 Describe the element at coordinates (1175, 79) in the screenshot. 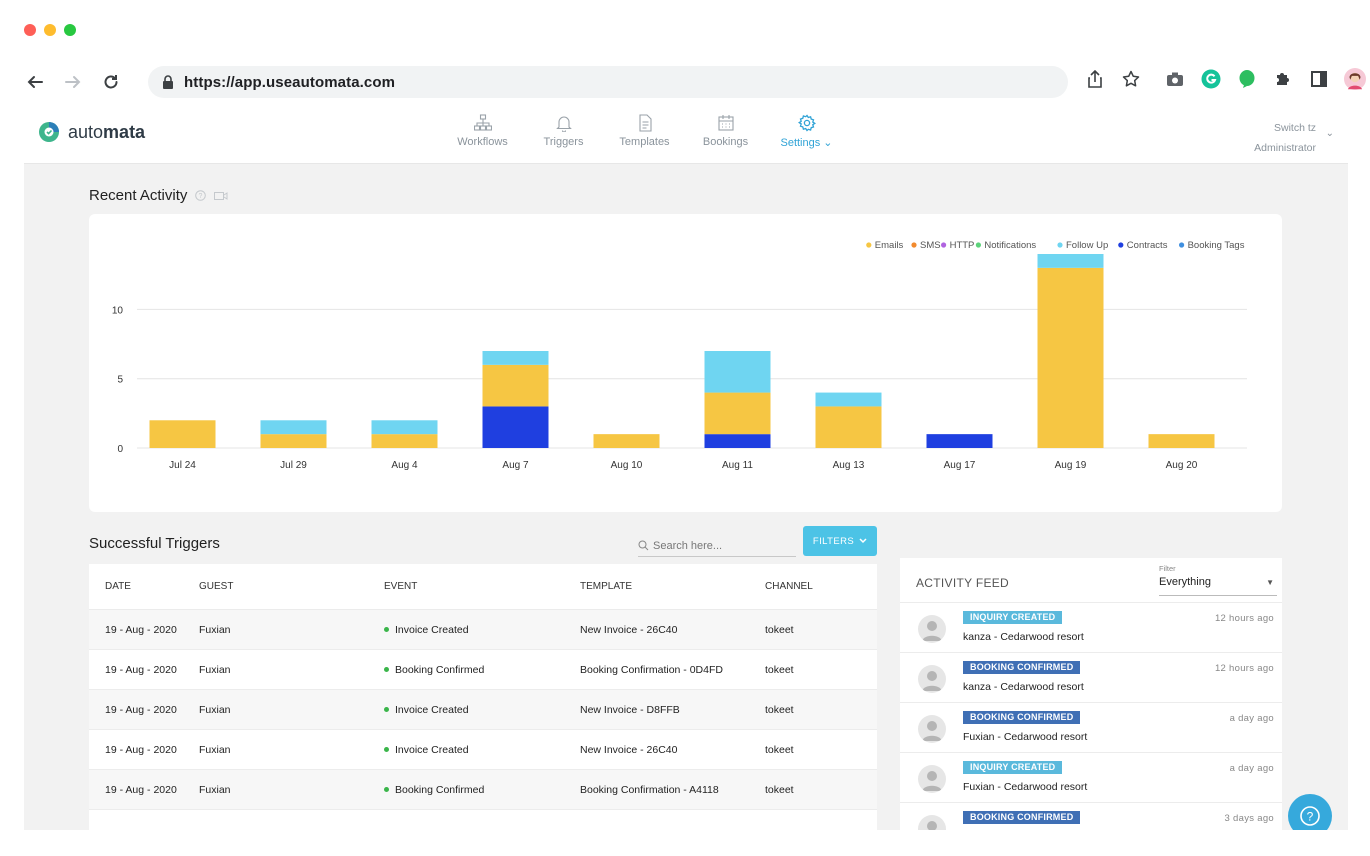

I see `camera-extension-icon` at that location.